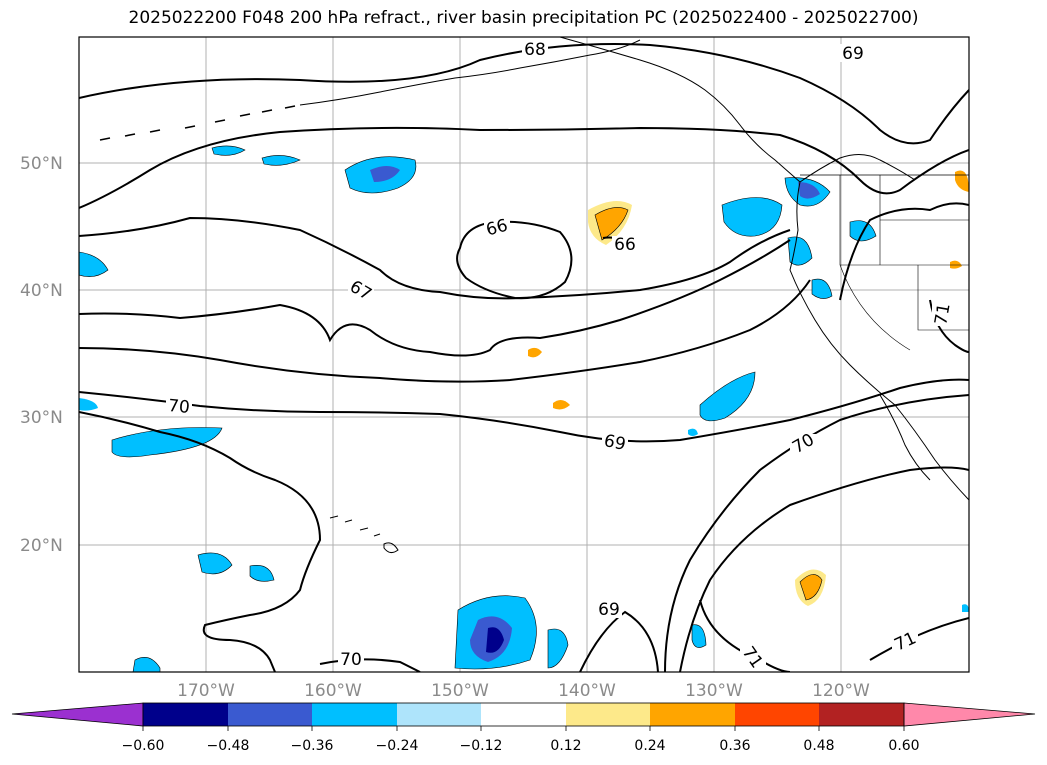 This screenshot has width=1047, height=765. What do you see at coordinates (262, 573) in the screenshot?
I see `precip-blob-hawaii-e` at bounding box center [262, 573].